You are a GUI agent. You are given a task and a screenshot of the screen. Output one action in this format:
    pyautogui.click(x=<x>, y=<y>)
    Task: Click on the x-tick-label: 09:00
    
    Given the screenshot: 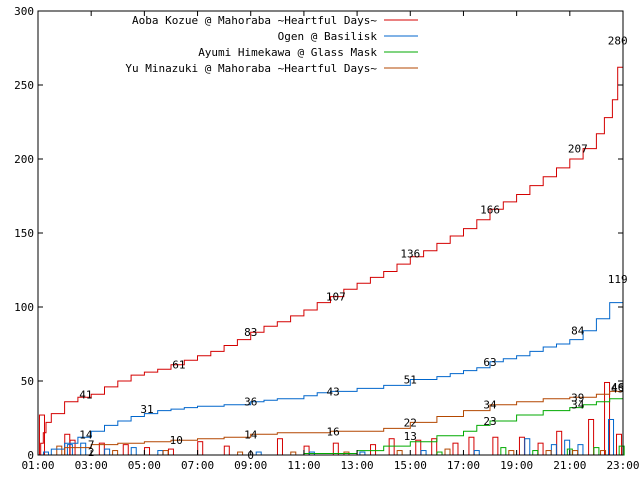 What is the action you would take?
    pyautogui.click(x=250, y=465)
    